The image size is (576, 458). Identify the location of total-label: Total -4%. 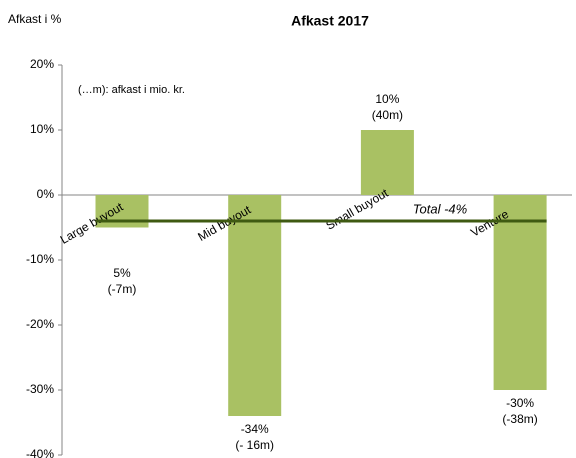
(440, 208).